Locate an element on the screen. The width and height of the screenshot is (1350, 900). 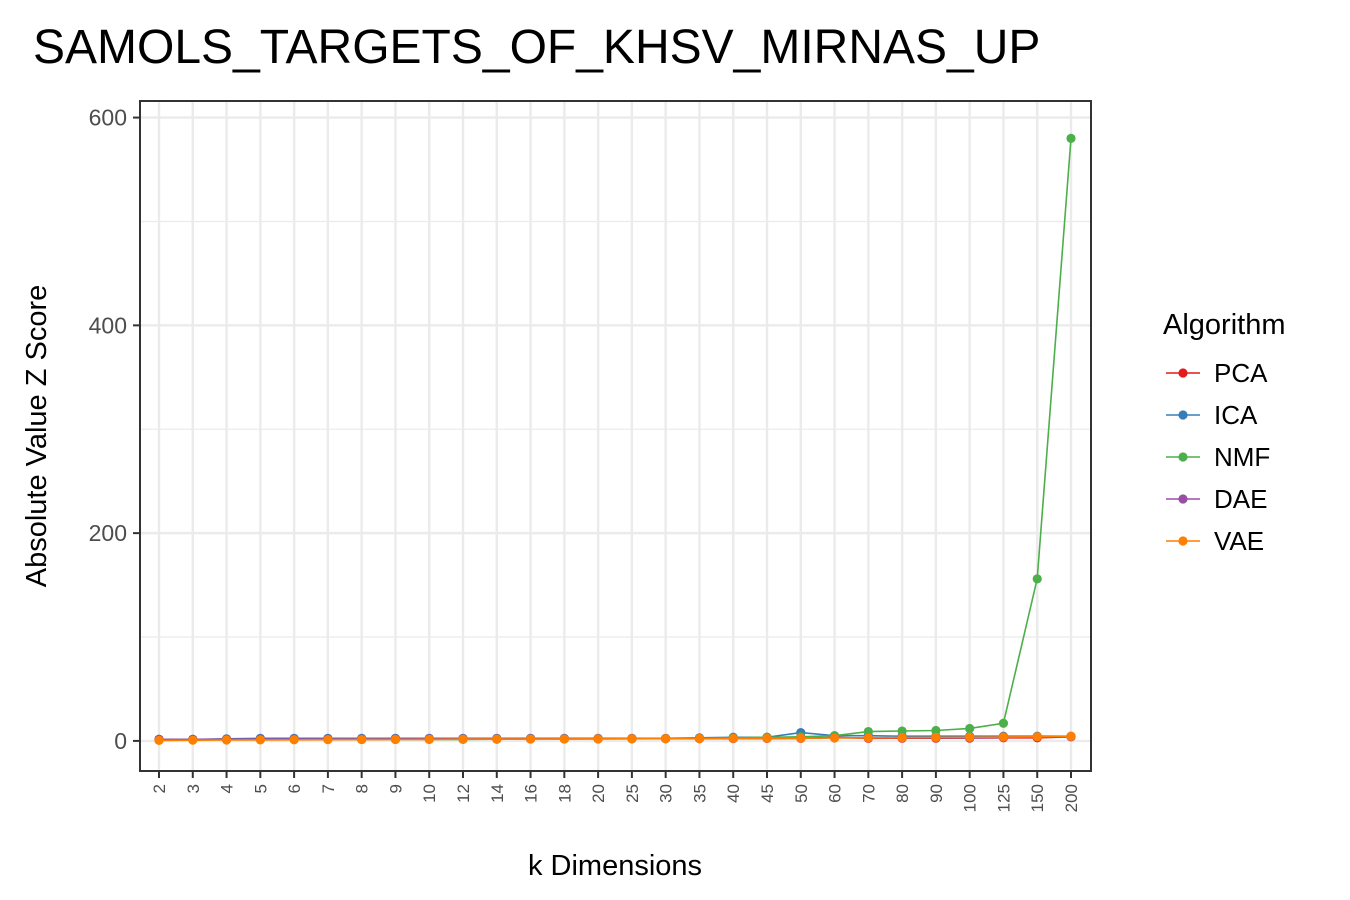
x-tick-label: 70 is located at coordinates (868, 793).